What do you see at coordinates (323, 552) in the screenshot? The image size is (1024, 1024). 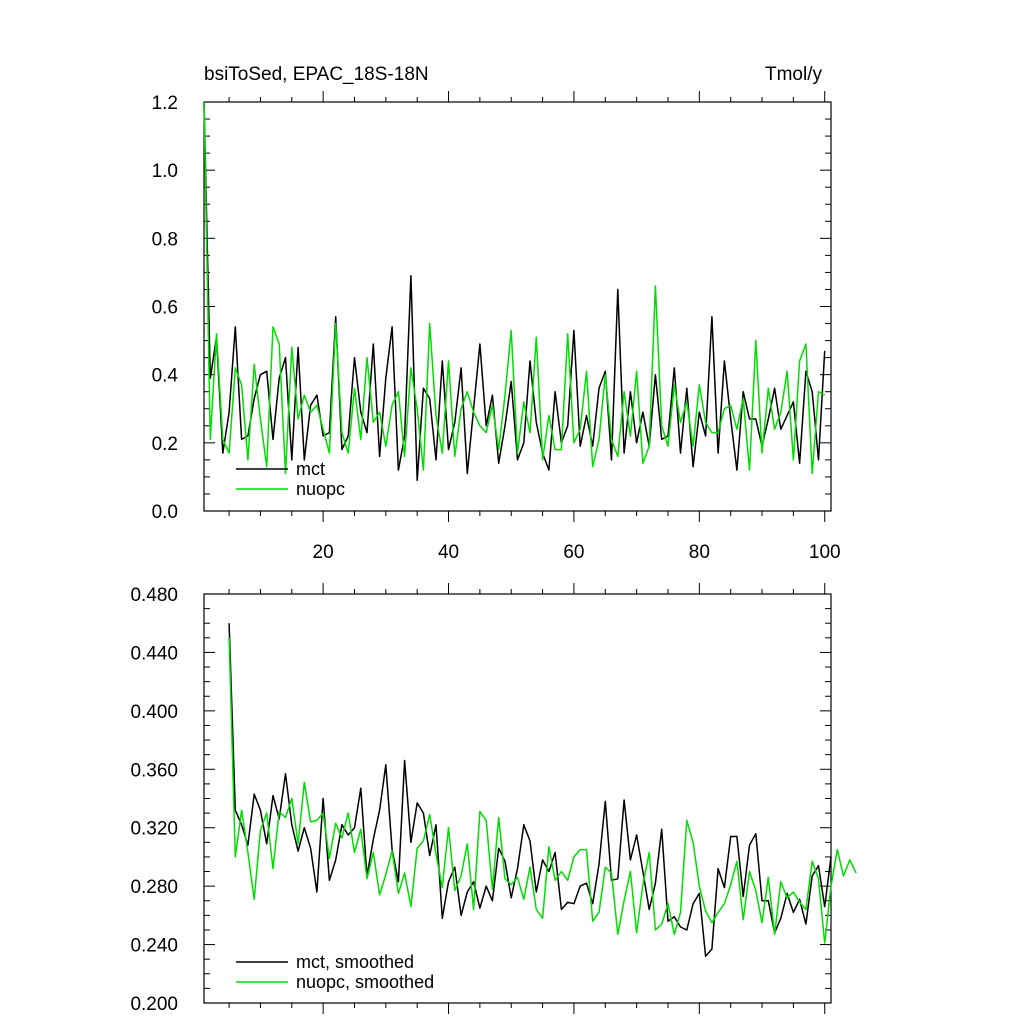 I see `x-tick-label: 20` at bounding box center [323, 552].